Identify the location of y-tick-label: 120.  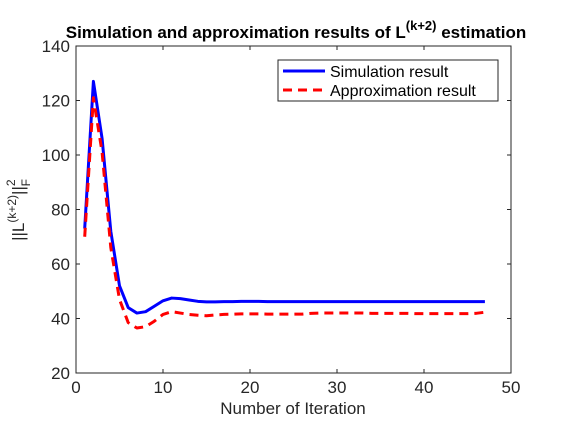
(56, 101).